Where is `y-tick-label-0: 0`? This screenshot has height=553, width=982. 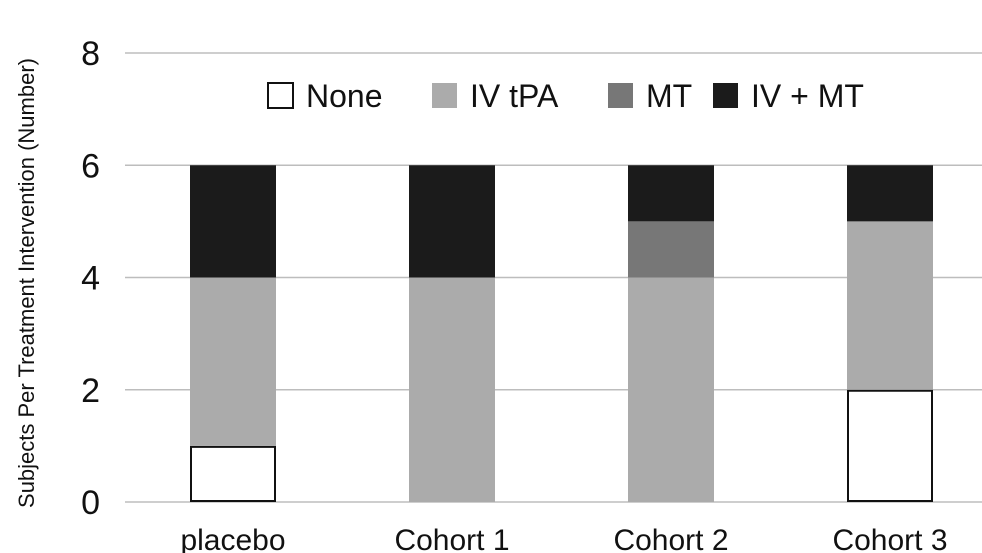
y-tick-label-0: 0 is located at coordinates (90, 503).